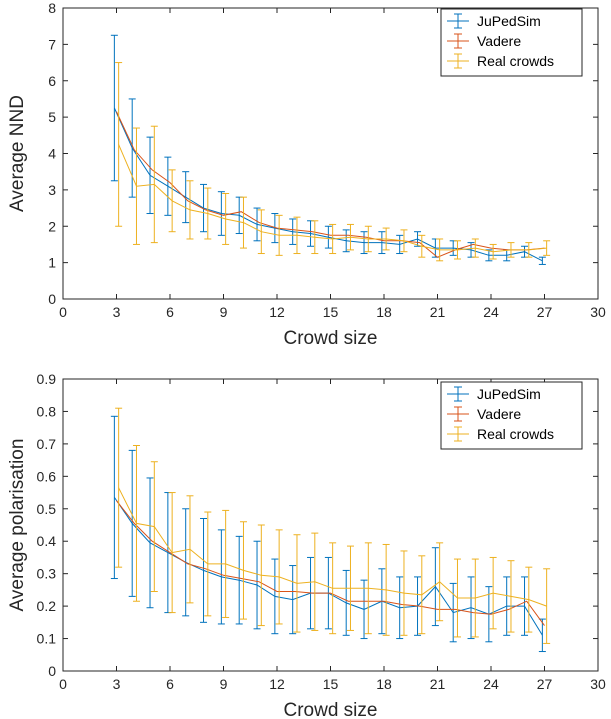 The image size is (611, 719). I want to click on y-tick-label: 0.5, so click(47, 509).